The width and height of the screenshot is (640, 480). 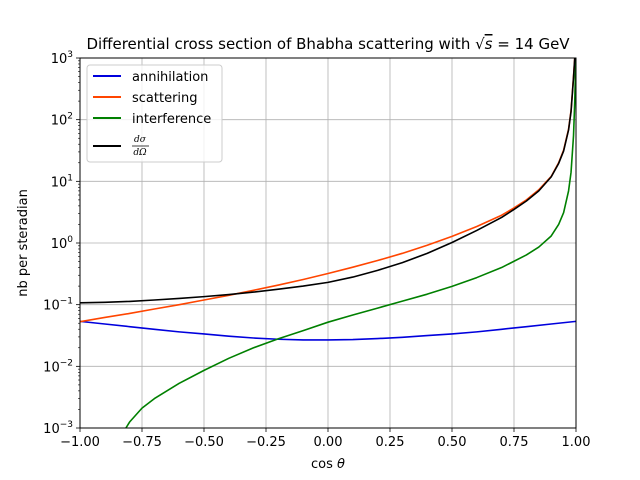 I want to click on x-axis-label: cos θ, so click(x=328, y=464).